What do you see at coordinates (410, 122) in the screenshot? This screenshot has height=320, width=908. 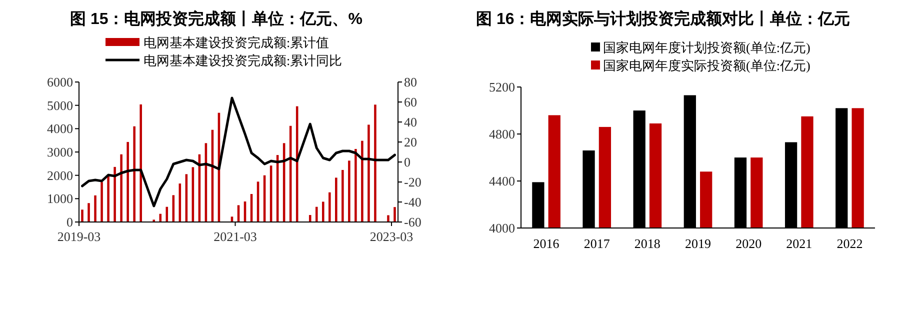 I see `y2-tick-label: 40` at bounding box center [410, 122].